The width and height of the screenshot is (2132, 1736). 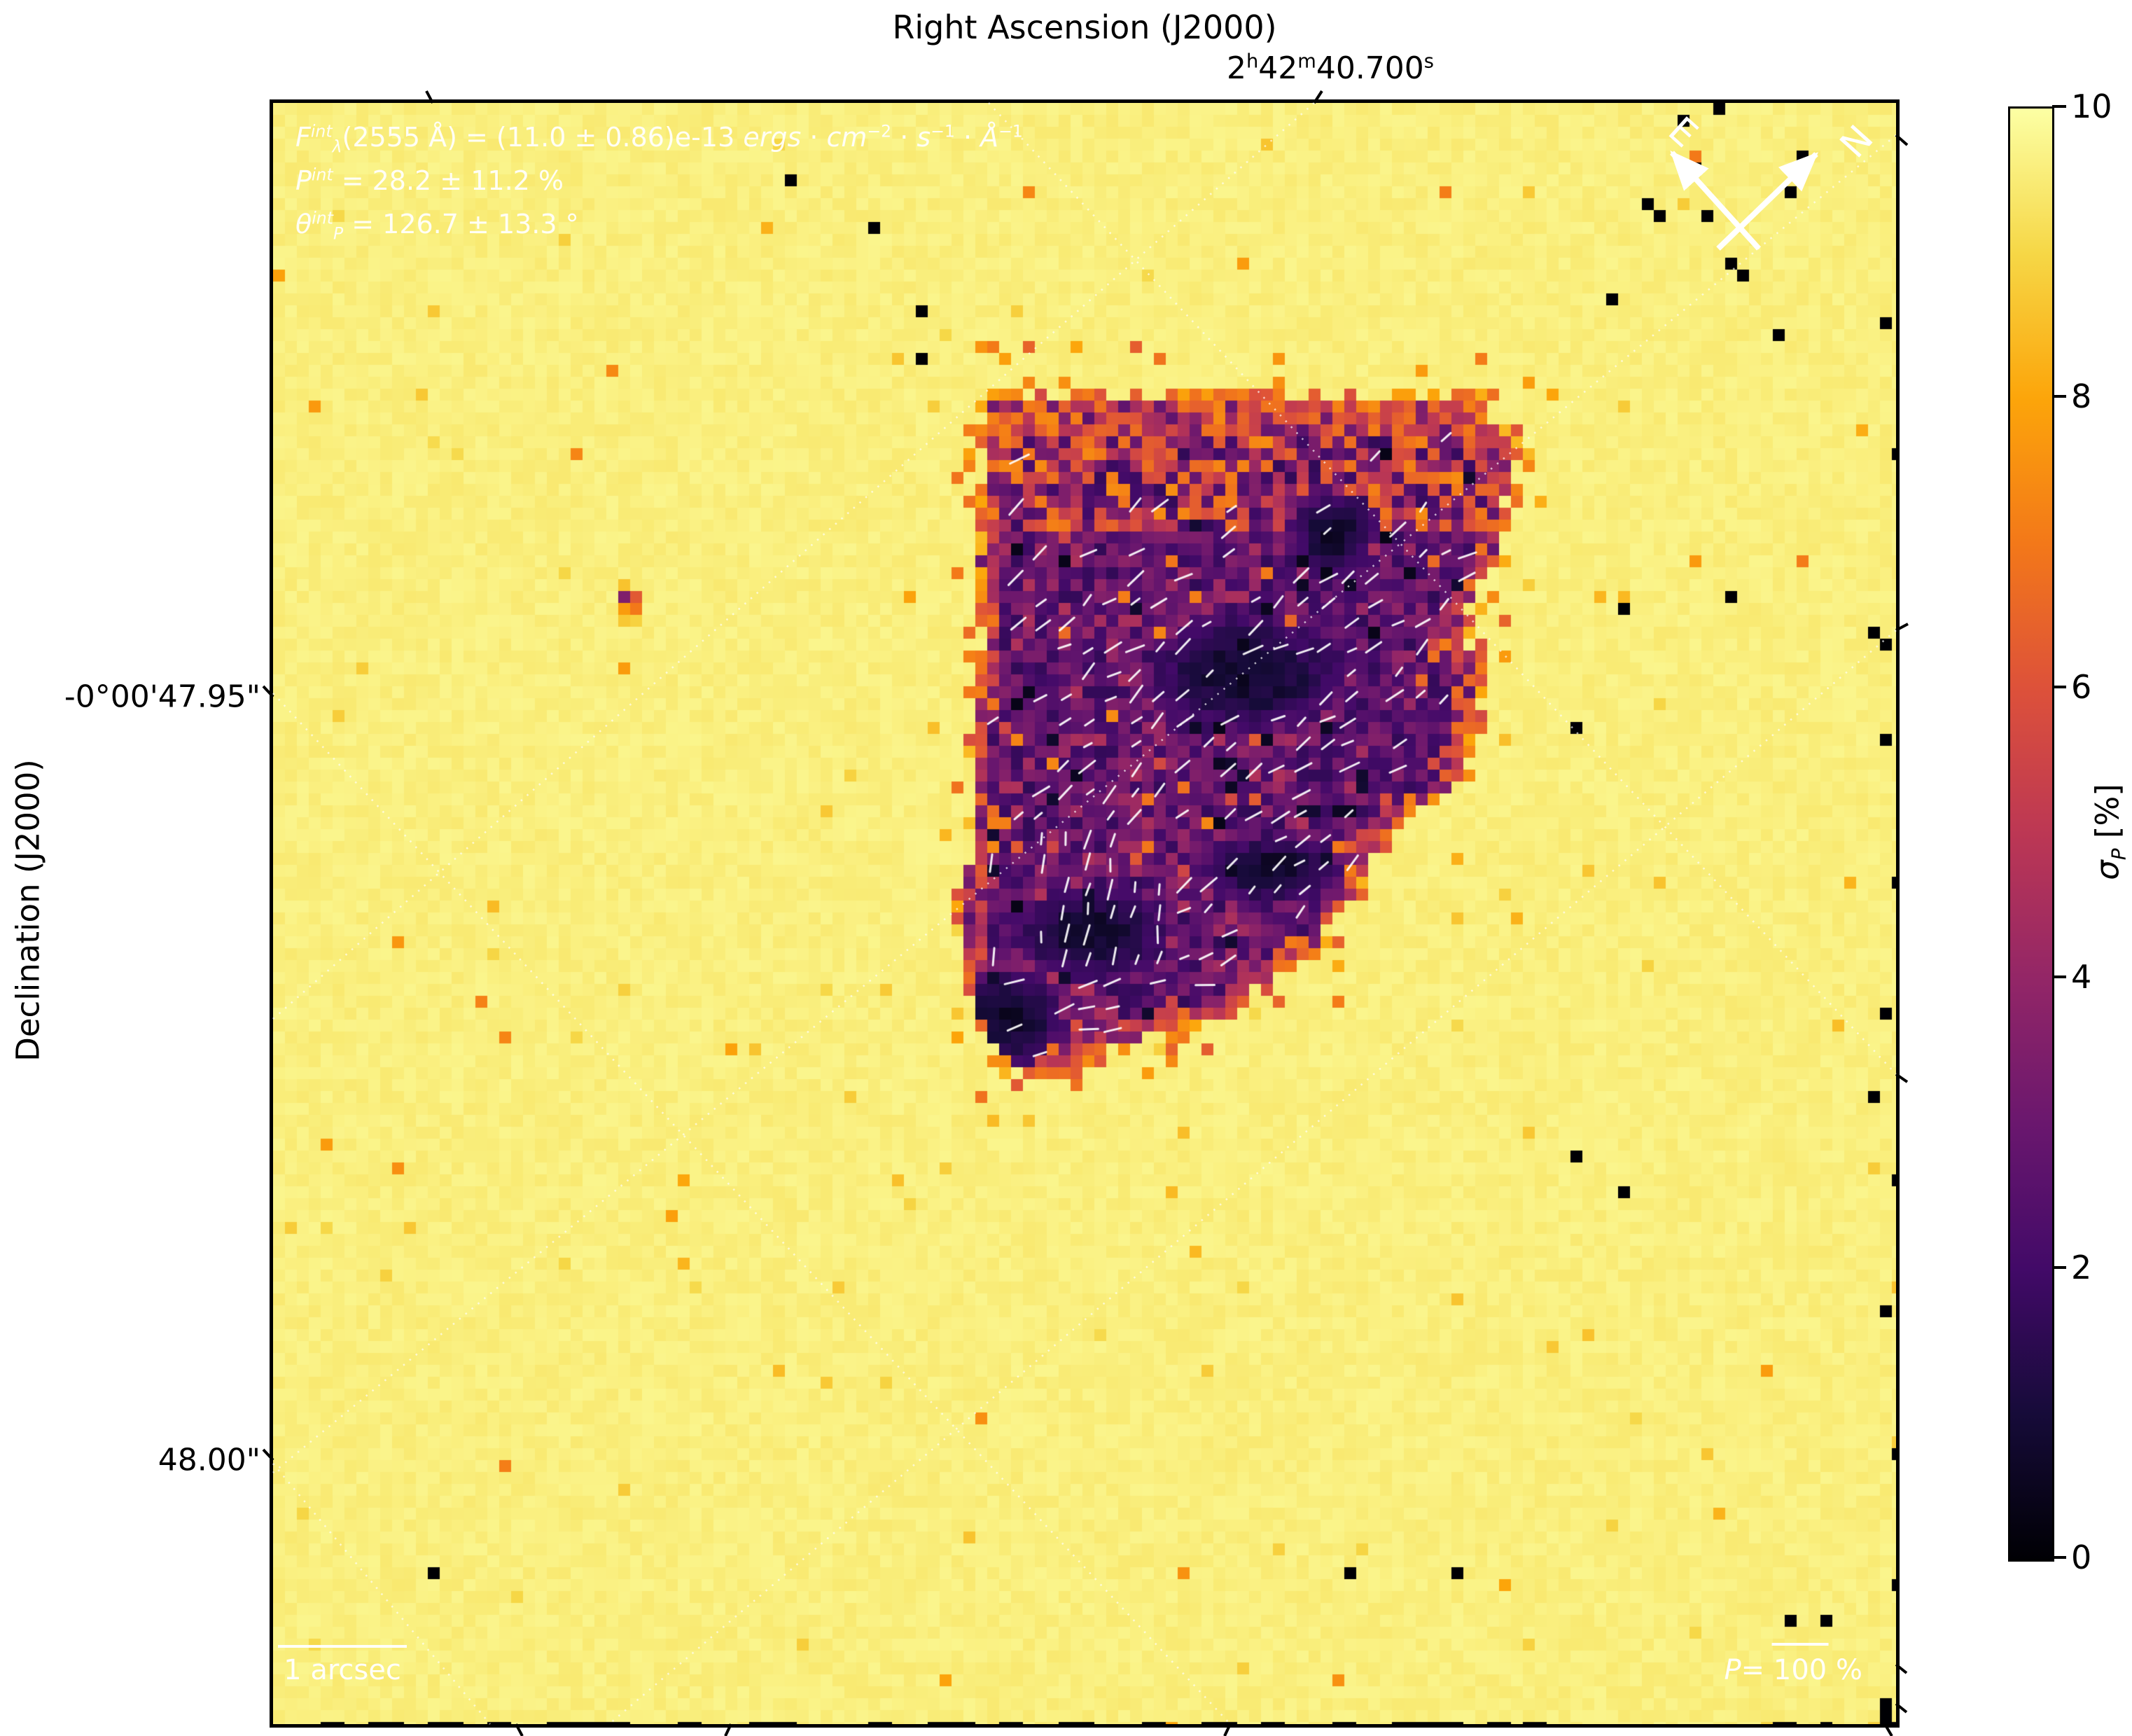 What do you see at coordinates (162, 697) in the screenshot?
I see `dec-tick-label-upper: -0°00'47.95"` at bounding box center [162, 697].